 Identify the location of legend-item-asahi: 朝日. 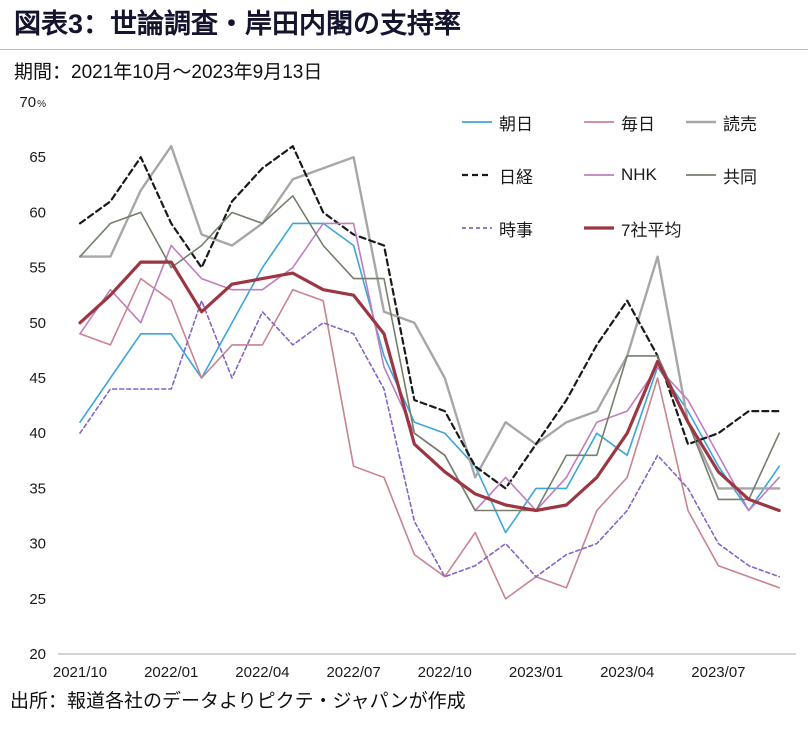
(523, 122).